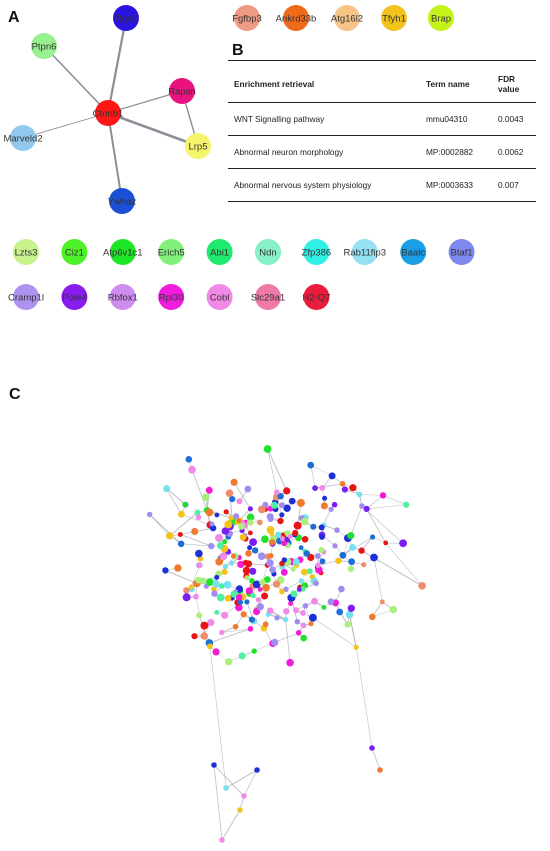 Image resolution: width=550 pixels, height=851 pixels. What do you see at coordinates (26, 253) in the screenshot?
I see `node-label: Lzts3` at bounding box center [26, 253].